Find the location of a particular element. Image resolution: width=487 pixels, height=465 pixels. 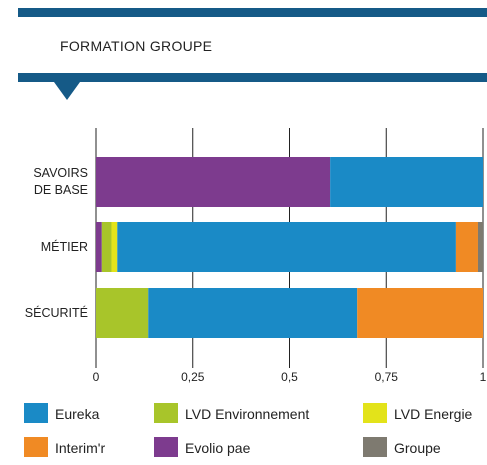

x-tick-label: 1 is located at coordinates (483, 377).